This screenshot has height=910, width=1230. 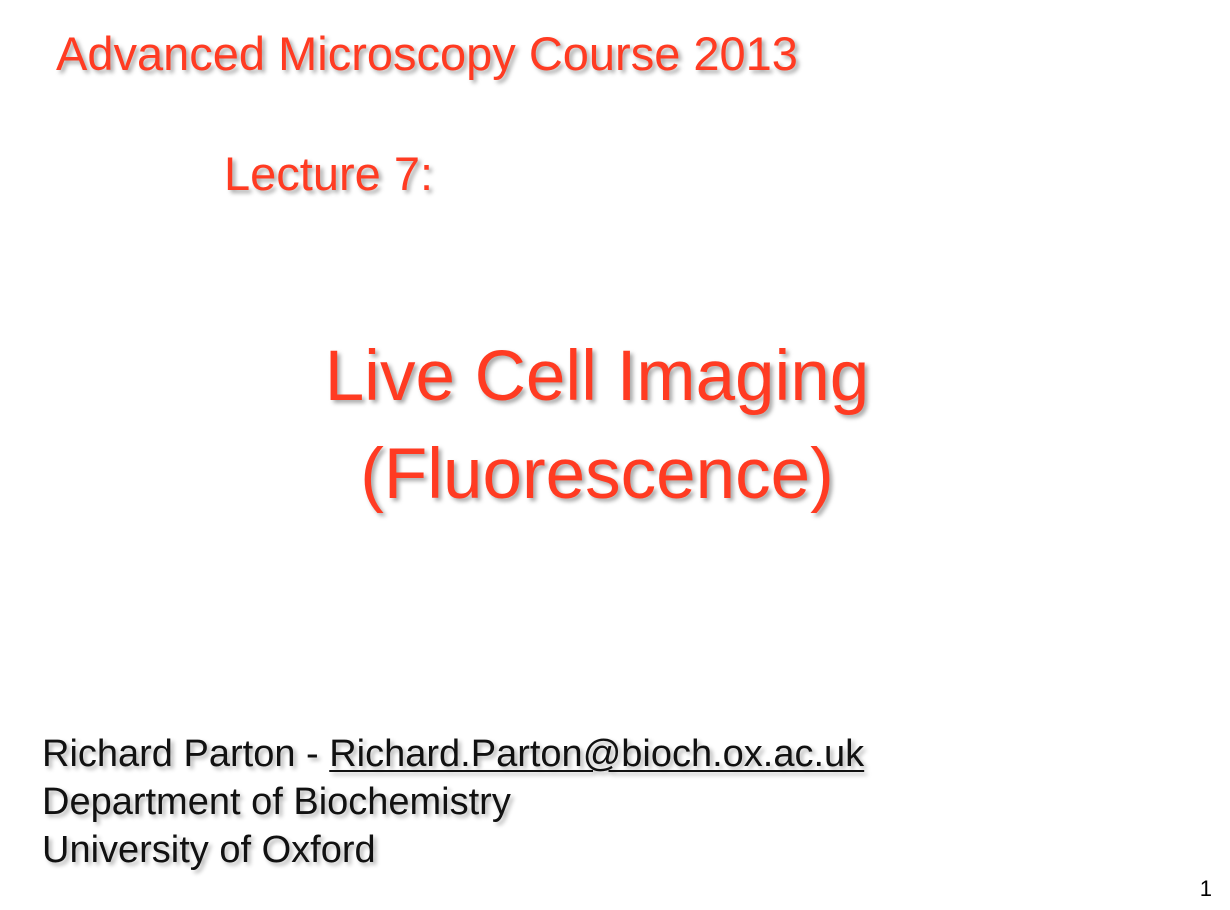 What do you see at coordinates (329, 173) in the screenshot?
I see `lecture-label: Lecture 7:` at bounding box center [329, 173].